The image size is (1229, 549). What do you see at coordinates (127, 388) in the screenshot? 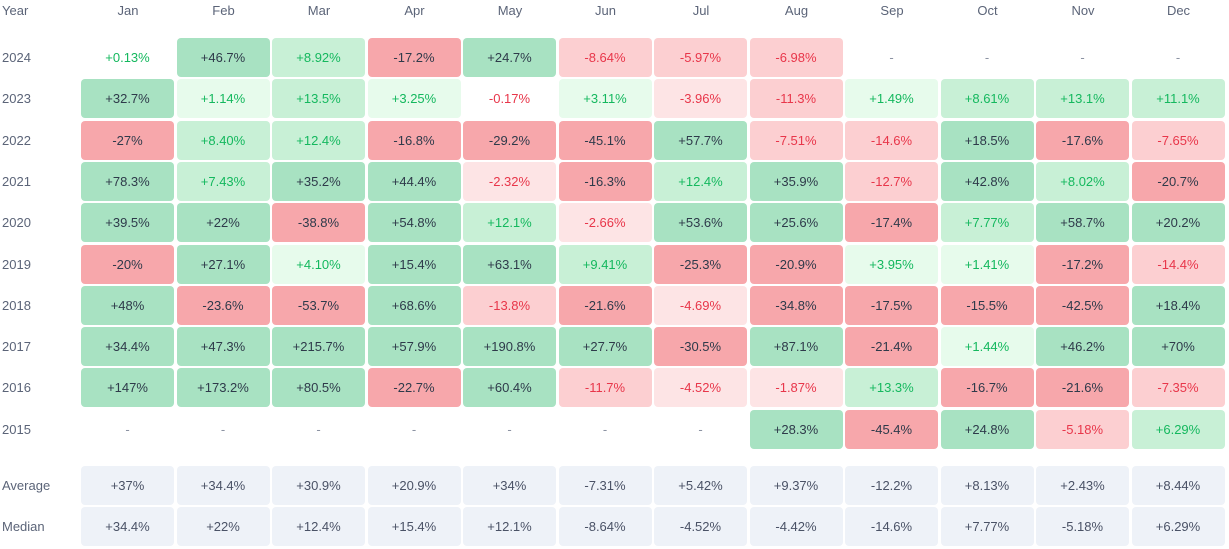
I see `heatmap-cell: +147%` at bounding box center [127, 388].